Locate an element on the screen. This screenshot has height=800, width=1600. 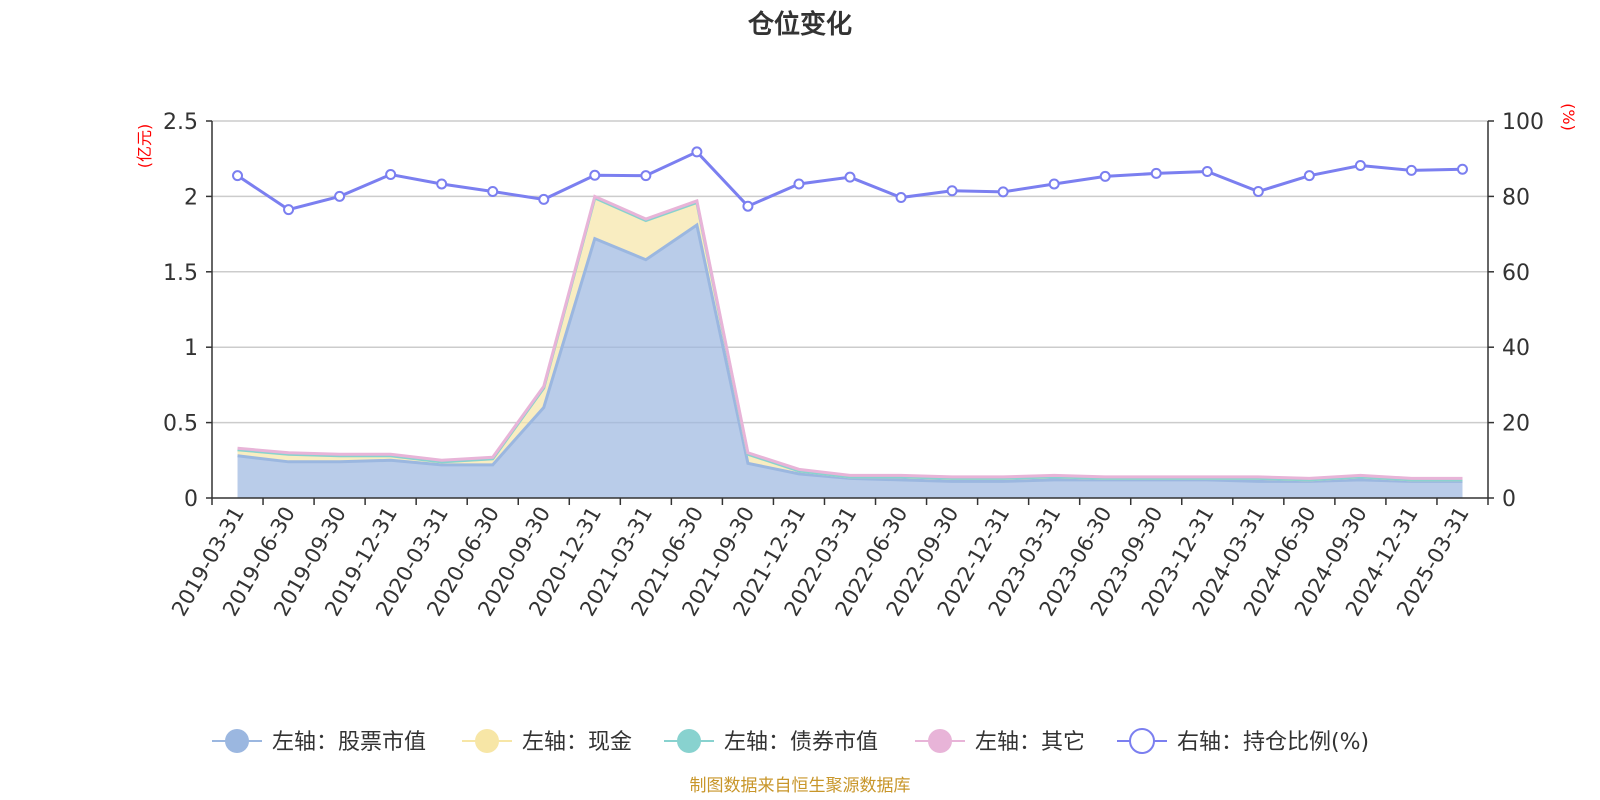
left-axis-tick-label: 2 is located at coordinates (191, 197).